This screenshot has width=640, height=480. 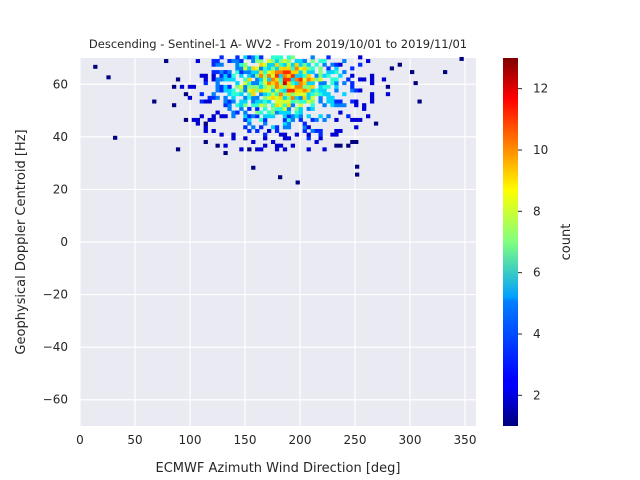 I want to click on colorbar-tick-labels: 2 4 6 8 10 12, so click(x=533, y=242).